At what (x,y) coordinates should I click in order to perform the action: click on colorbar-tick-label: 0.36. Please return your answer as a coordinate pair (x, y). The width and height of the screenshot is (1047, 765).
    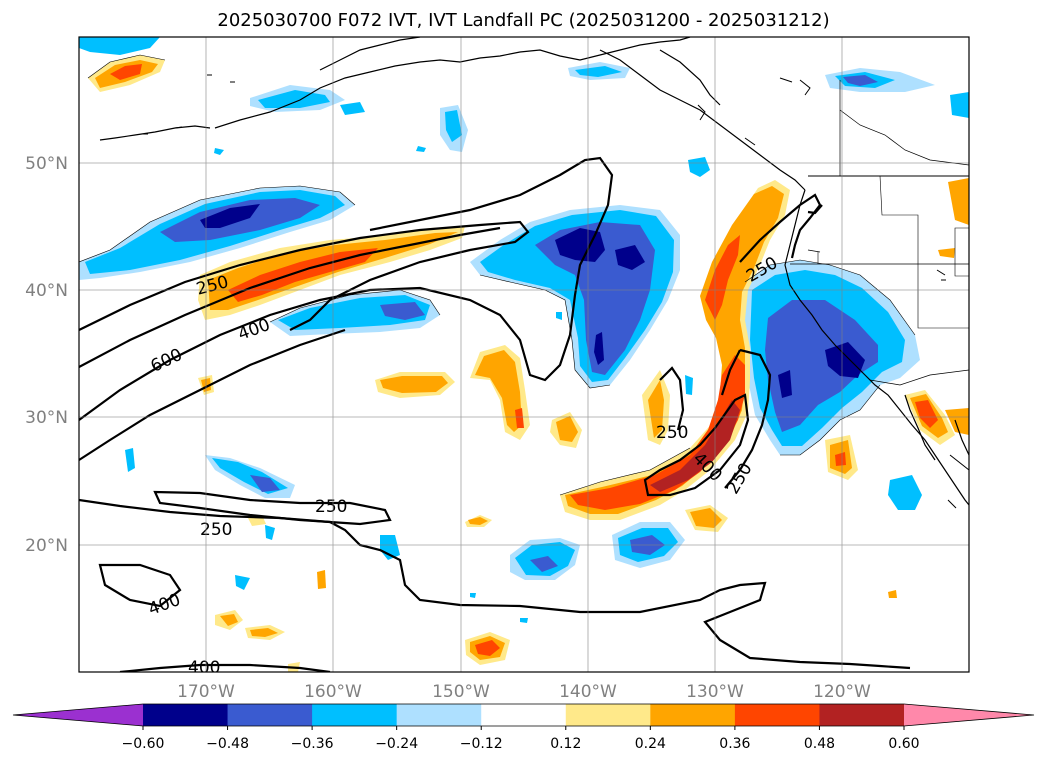
    Looking at the image, I should click on (734, 744).